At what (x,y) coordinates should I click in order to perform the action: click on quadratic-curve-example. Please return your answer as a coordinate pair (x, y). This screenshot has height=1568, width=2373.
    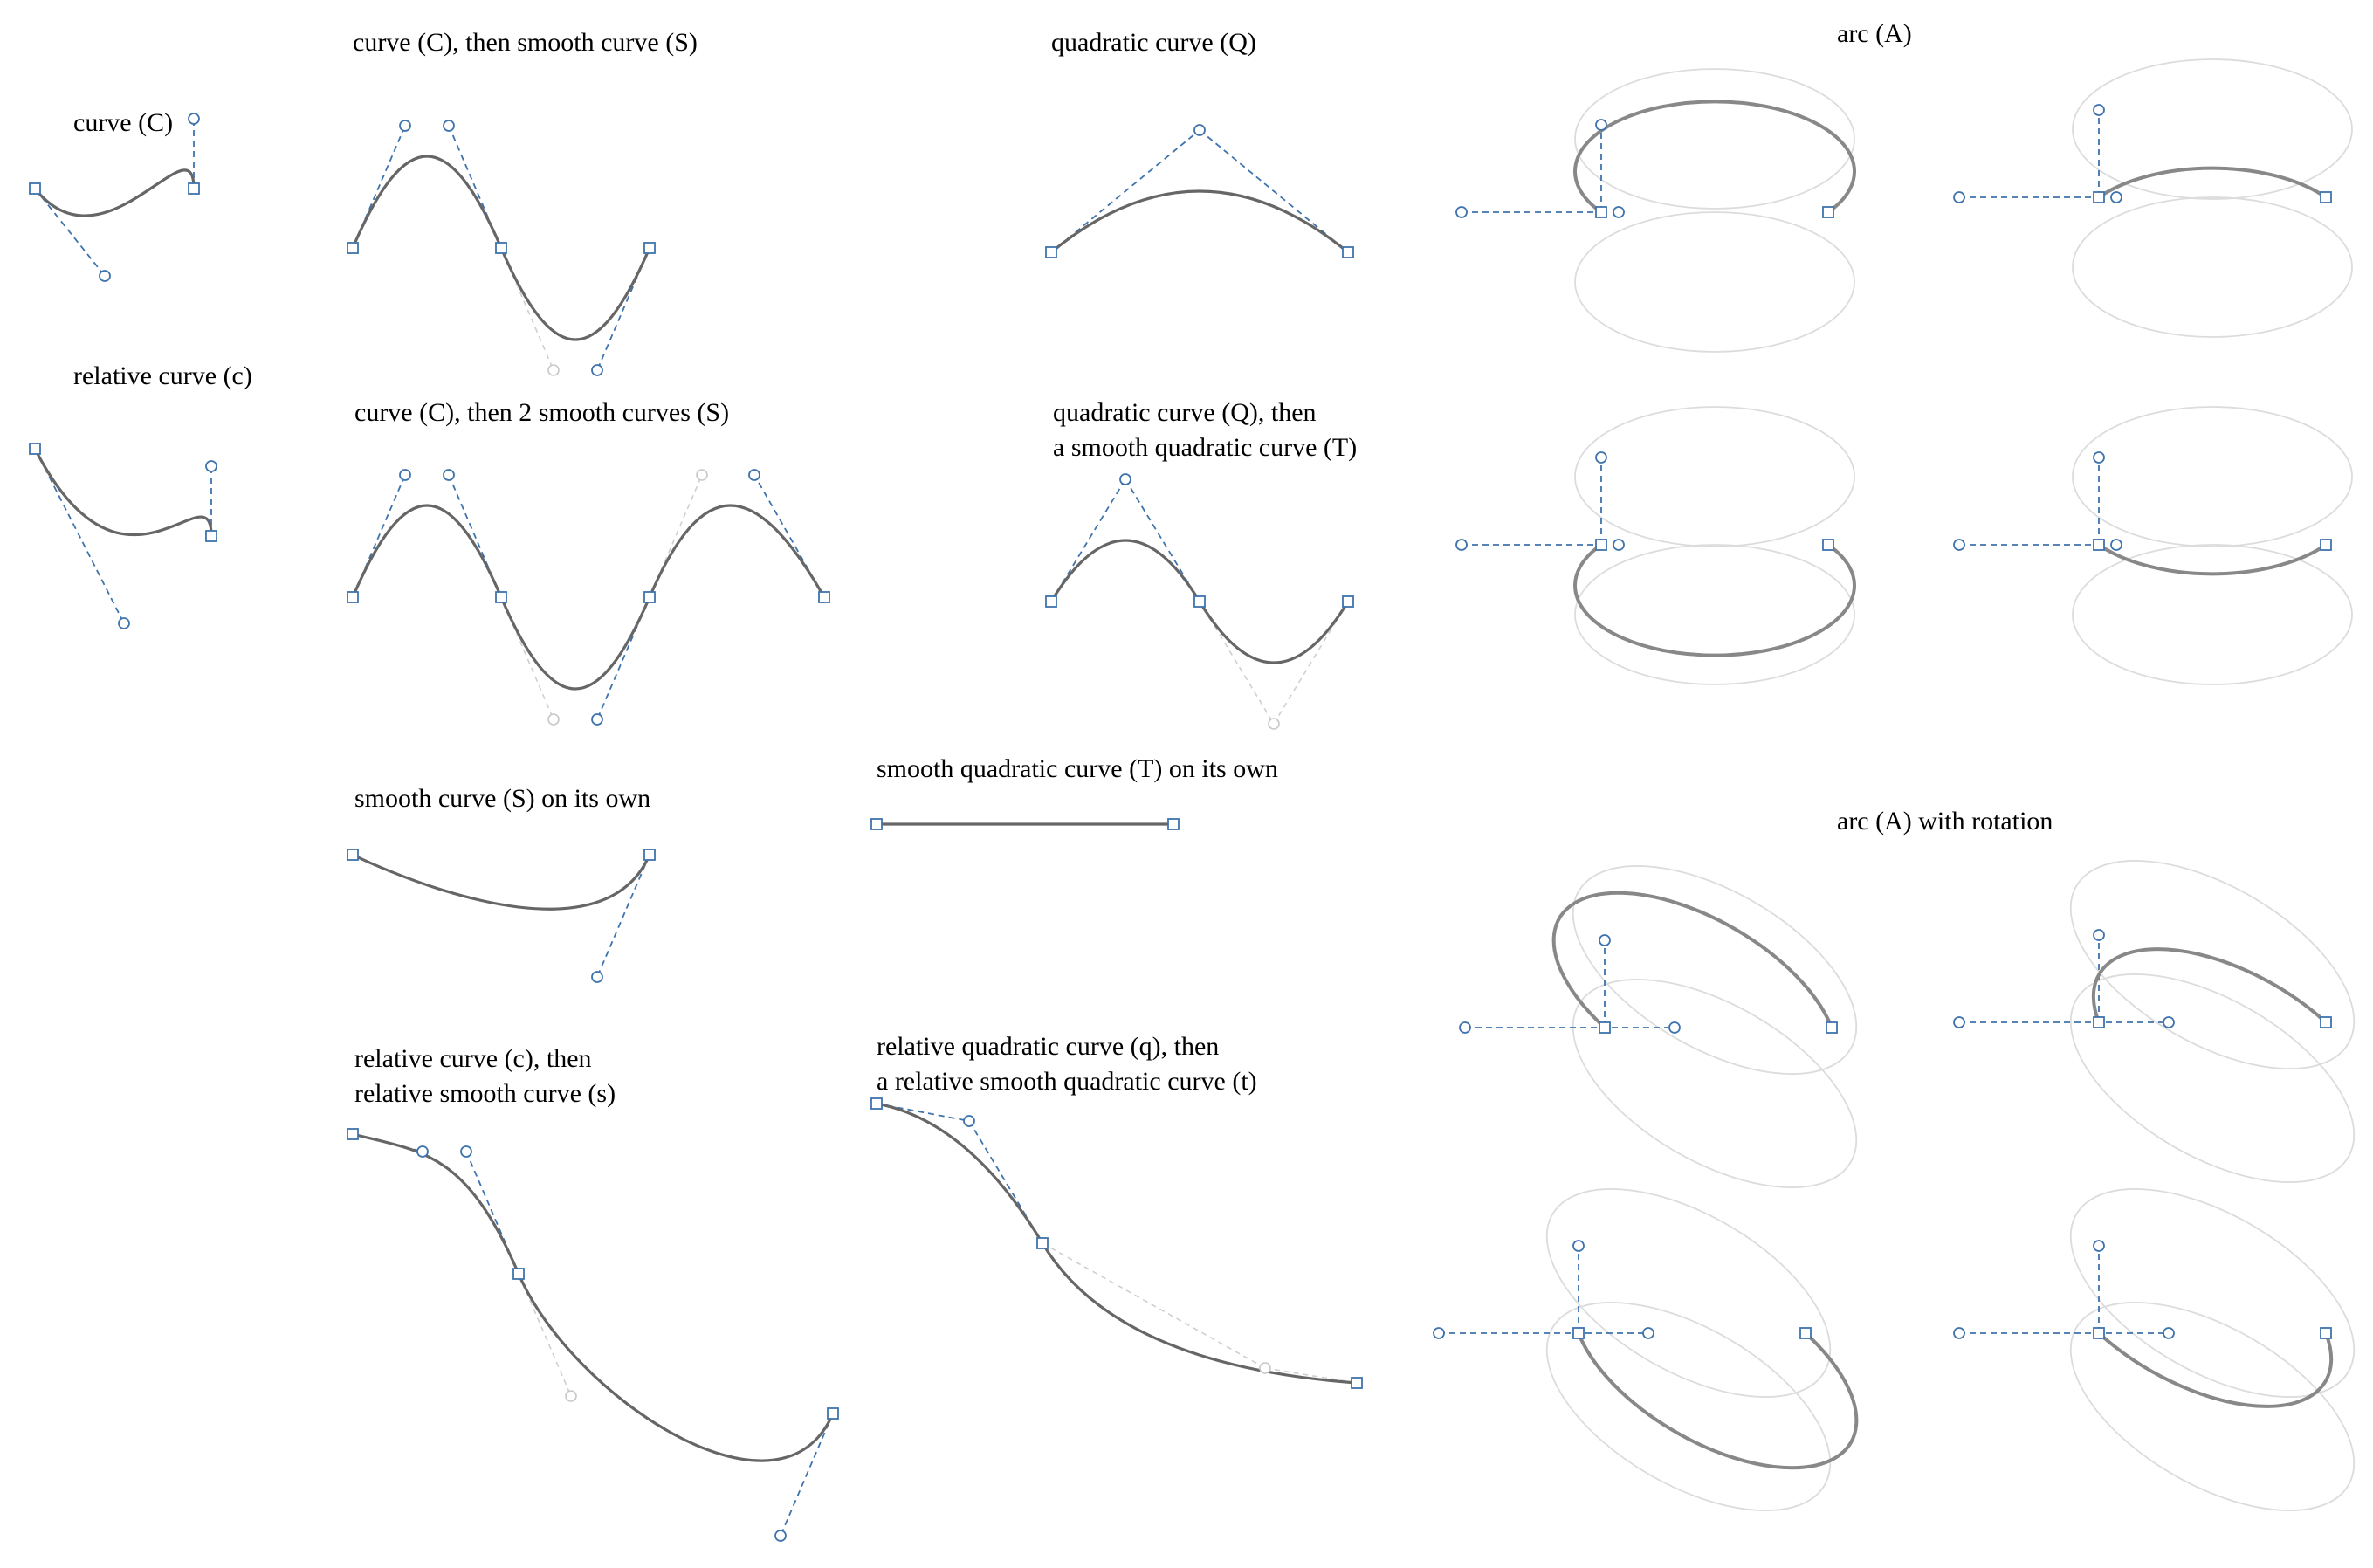
    Looking at the image, I should click on (1199, 191).